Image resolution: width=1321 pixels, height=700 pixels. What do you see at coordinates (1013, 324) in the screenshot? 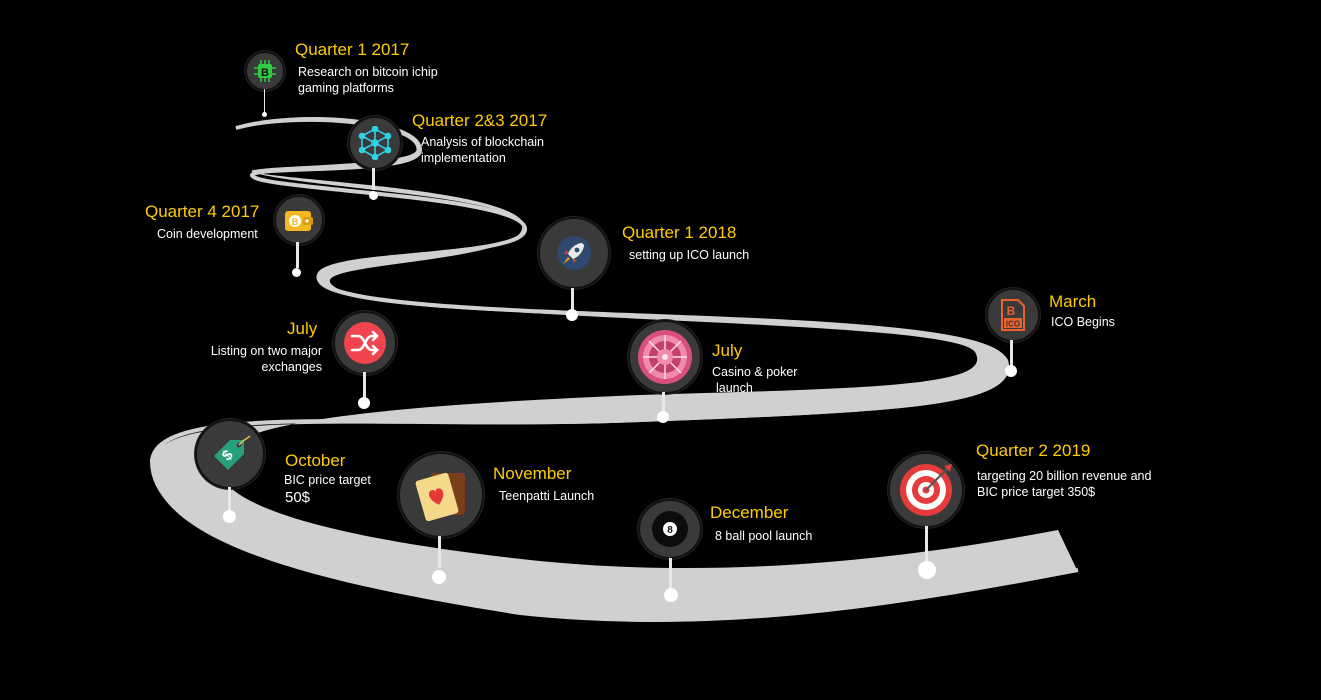
I see `svg-text: ICO` at bounding box center [1013, 324].